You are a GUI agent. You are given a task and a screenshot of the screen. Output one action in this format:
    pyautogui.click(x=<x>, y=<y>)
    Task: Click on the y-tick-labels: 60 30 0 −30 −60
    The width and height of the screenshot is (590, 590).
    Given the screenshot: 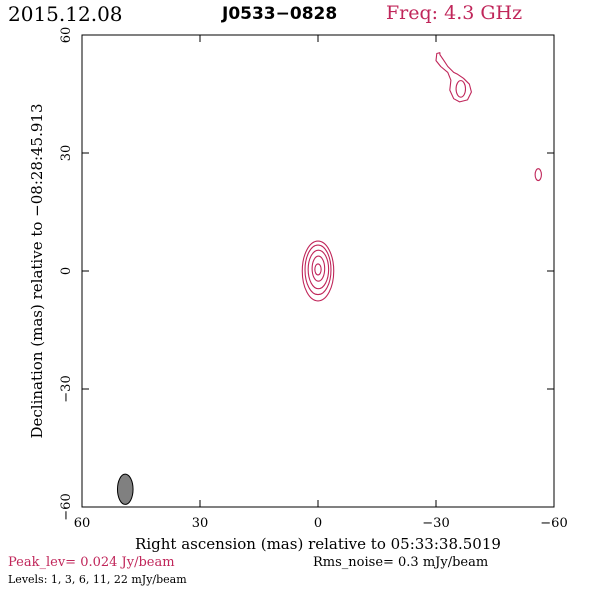 What is the action you would take?
    pyautogui.click(x=66, y=274)
    